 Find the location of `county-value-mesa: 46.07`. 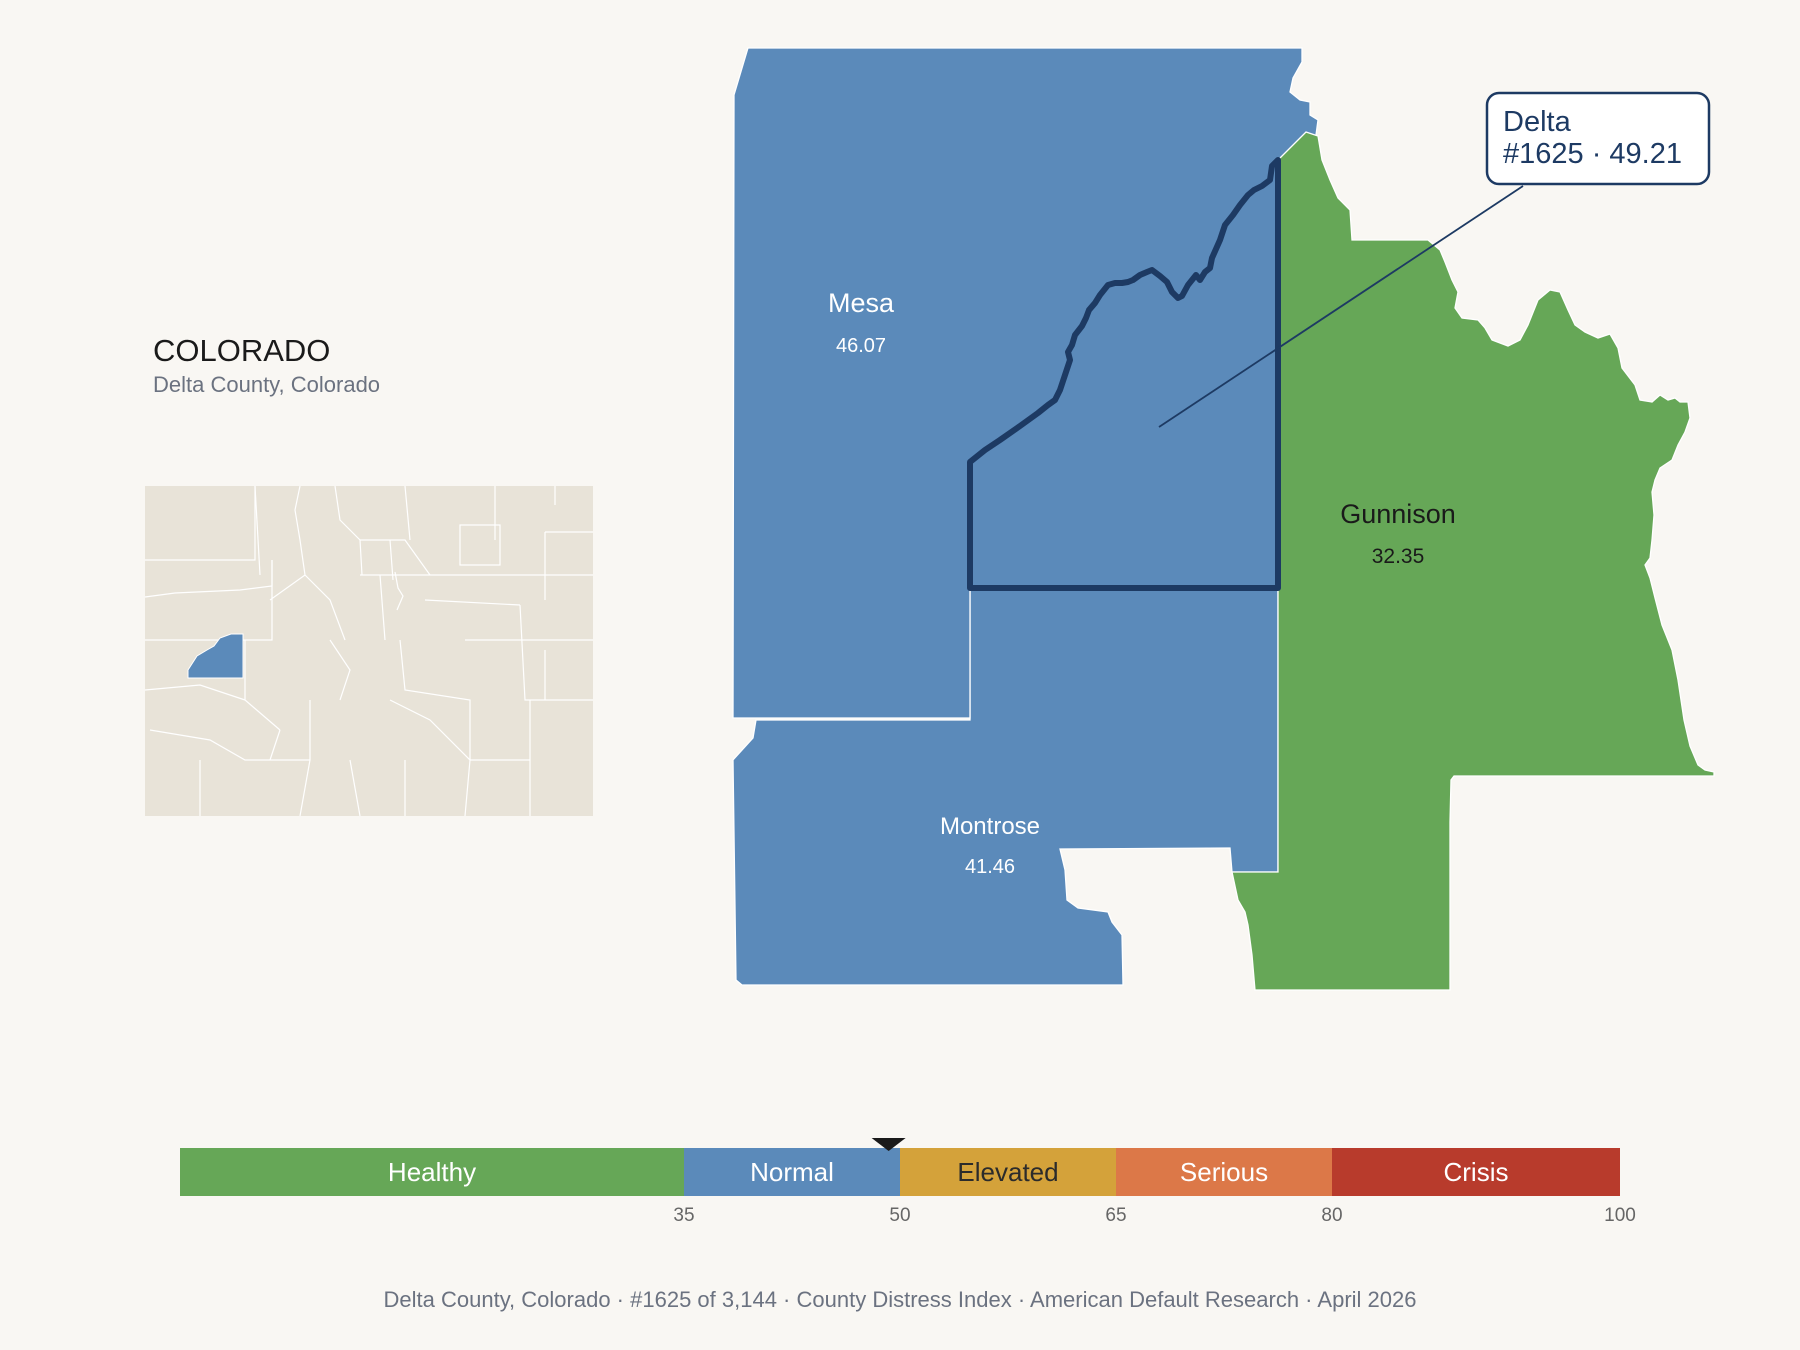

county-value-mesa: 46.07 is located at coordinates (861, 346).